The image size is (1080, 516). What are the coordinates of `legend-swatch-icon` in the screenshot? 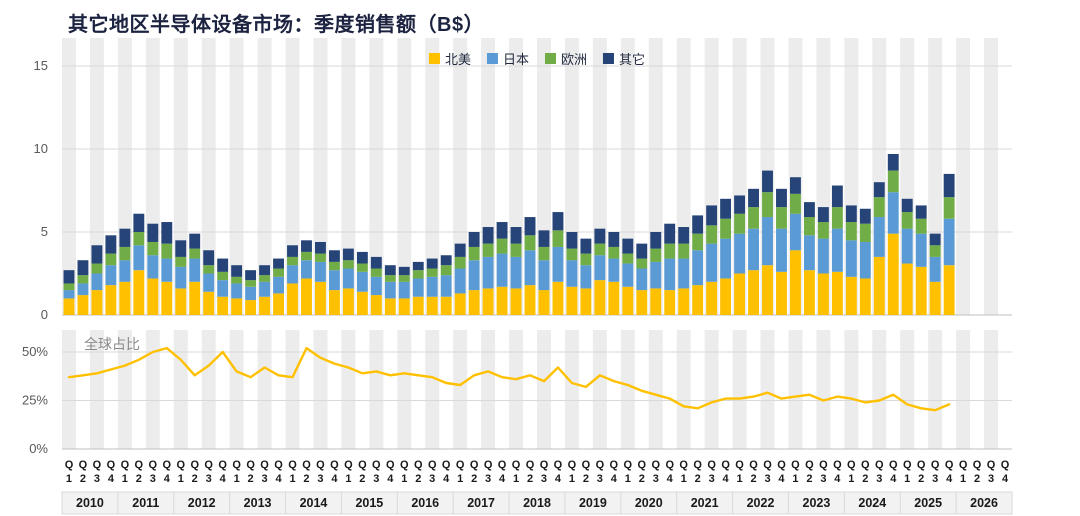 It's located at (492, 58).